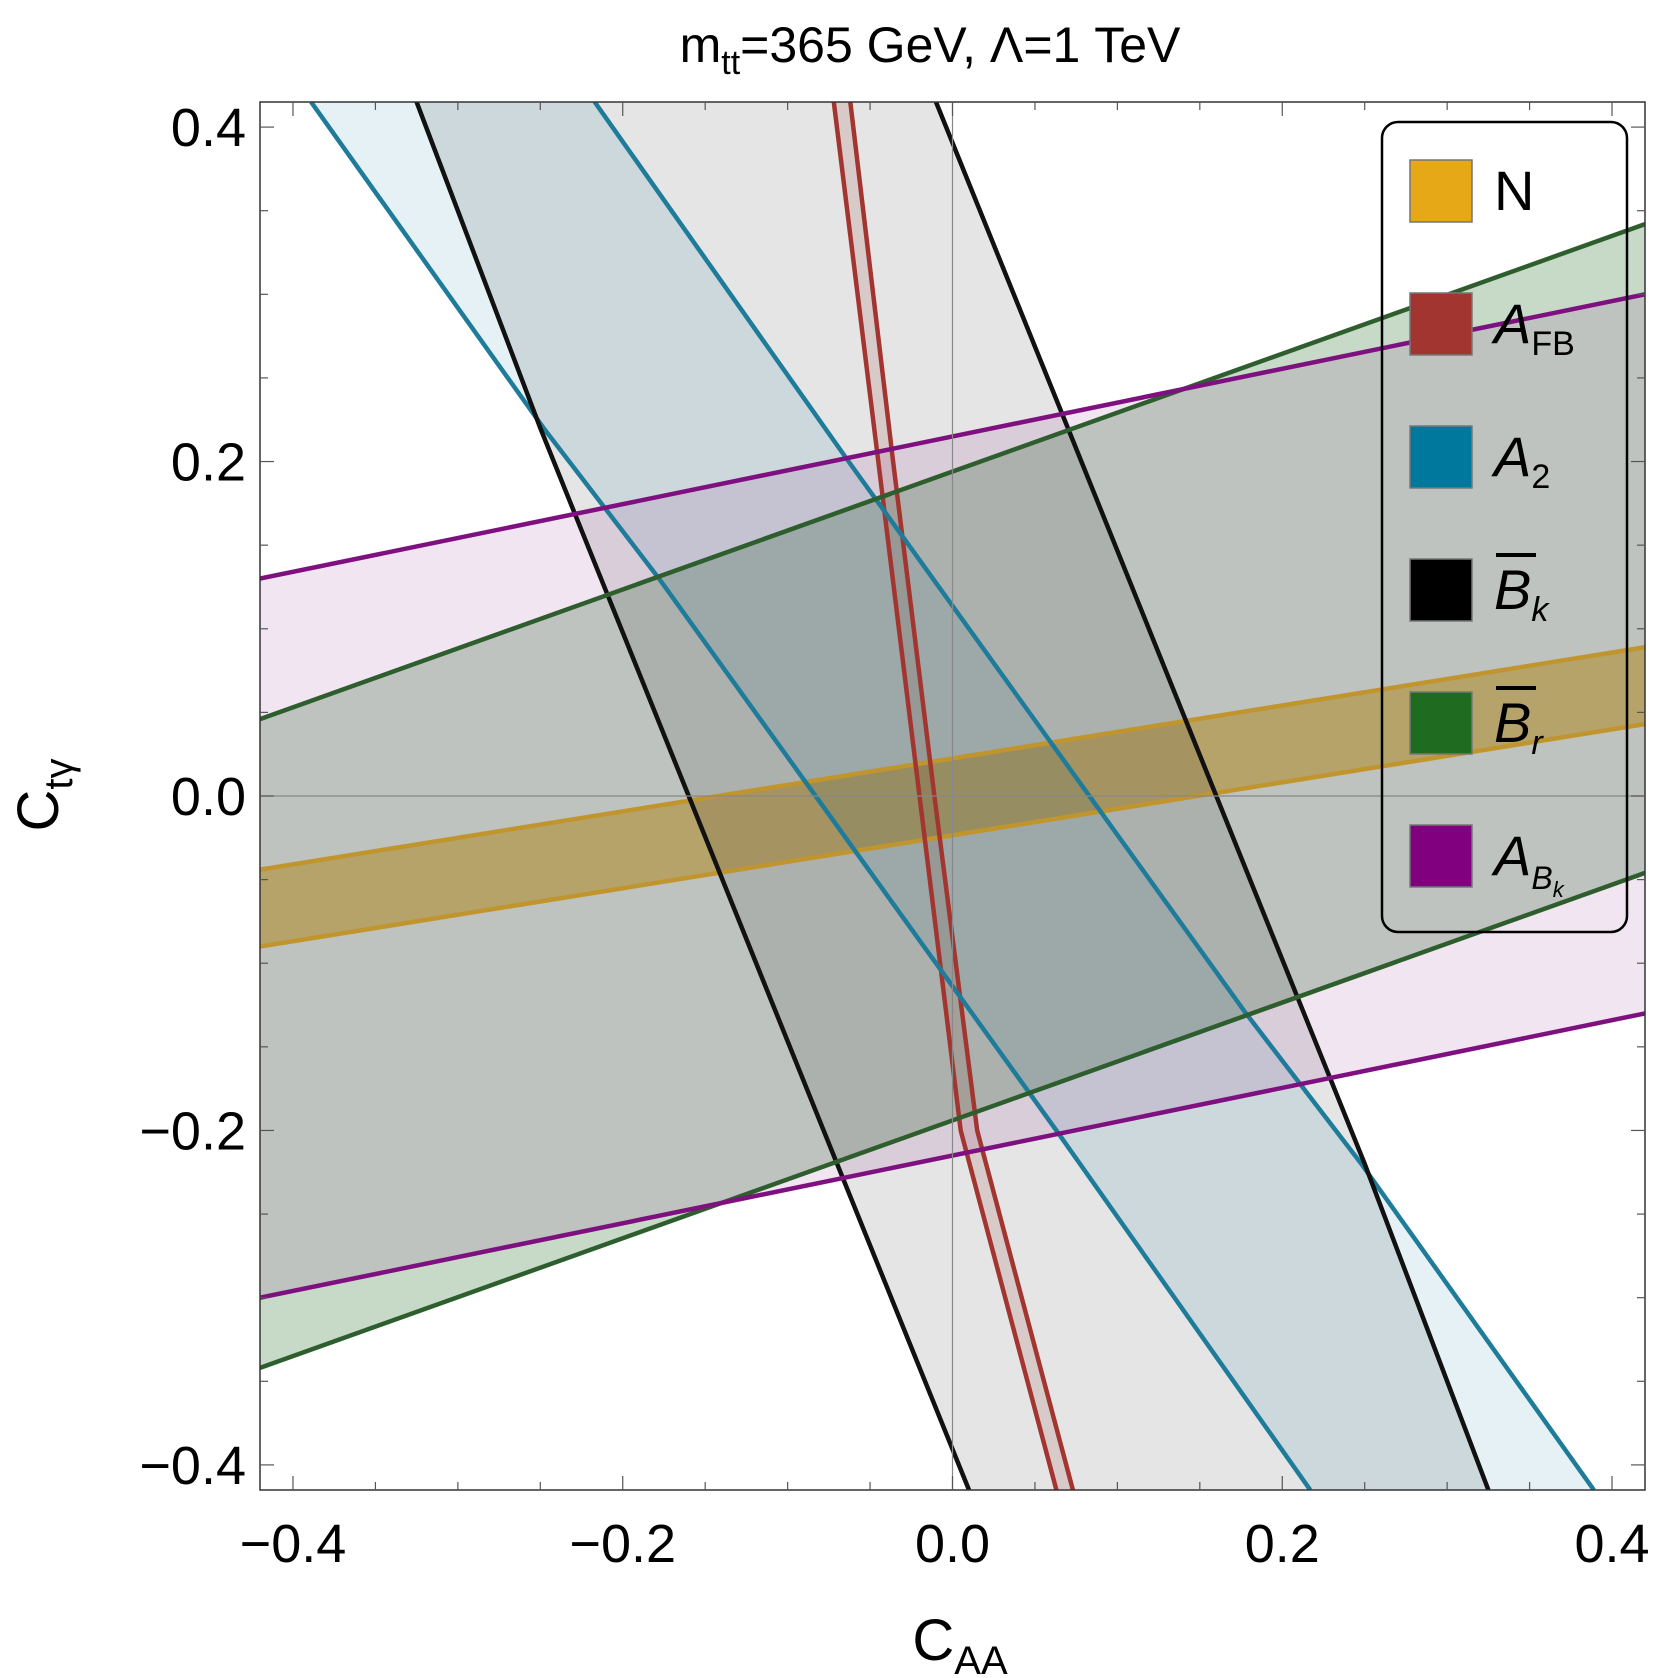 Image resolution: width=1667 pixels, height=1678 pixels. Describe the element at coordinates (293, 1544) in the screenshot. I see `x-tick-label: −0.4` at that location.